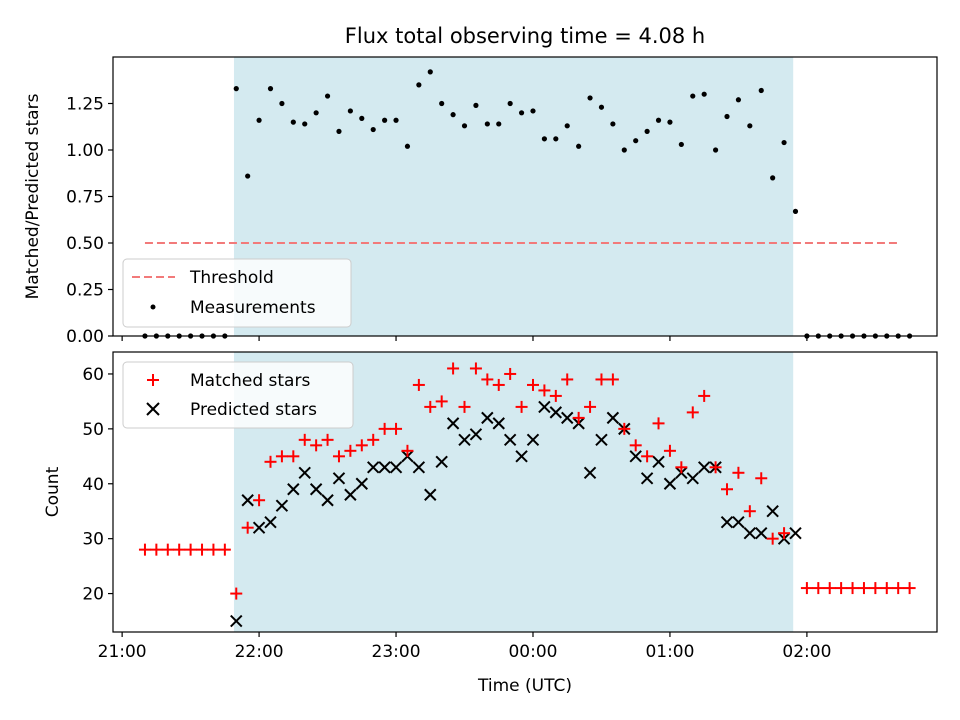 Image resolution: width=960 pixels, height=720 pixels. What do you see at coordinates (253, 410) in the screenshot?
I see `legend-predicted-label: Predicted stars` at bounding box center [253, 410].